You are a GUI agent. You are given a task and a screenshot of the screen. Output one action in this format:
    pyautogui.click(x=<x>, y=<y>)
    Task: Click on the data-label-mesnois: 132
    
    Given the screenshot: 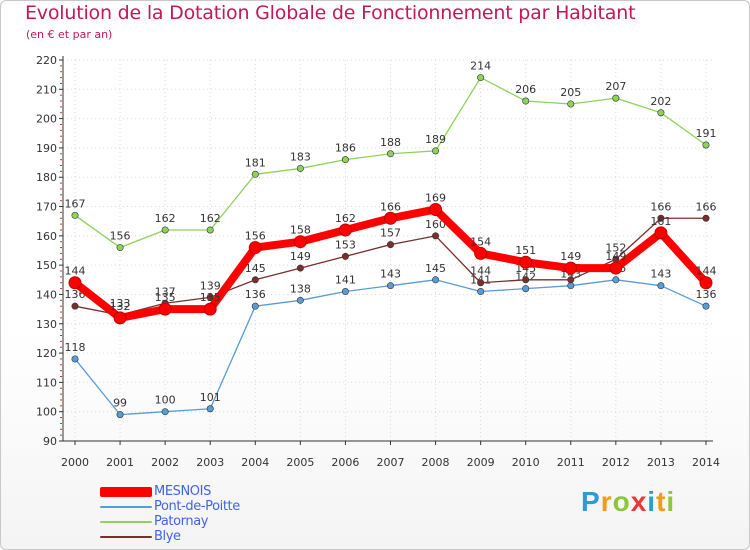 What is the action you would take?
    pyautogui.click(x=120, y=306)
    